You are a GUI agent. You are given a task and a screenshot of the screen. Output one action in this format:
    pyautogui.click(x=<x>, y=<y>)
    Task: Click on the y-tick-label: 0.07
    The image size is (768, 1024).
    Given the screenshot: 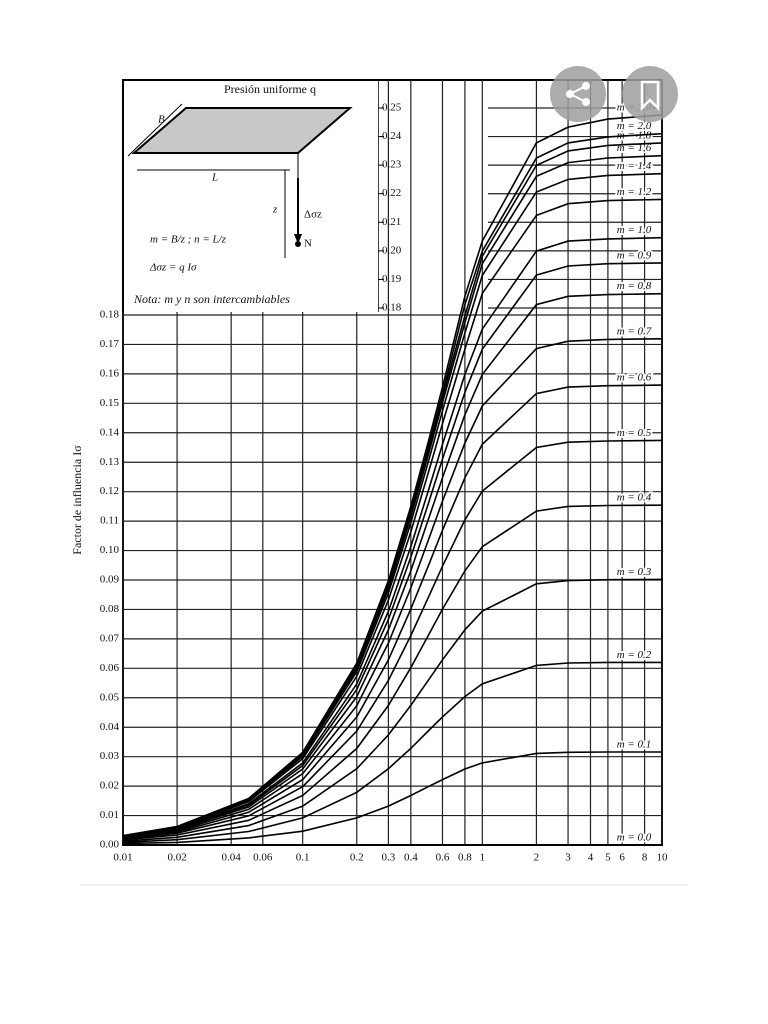 What is the action you would take?
    pyautogui.click(x=110, y=638)
    